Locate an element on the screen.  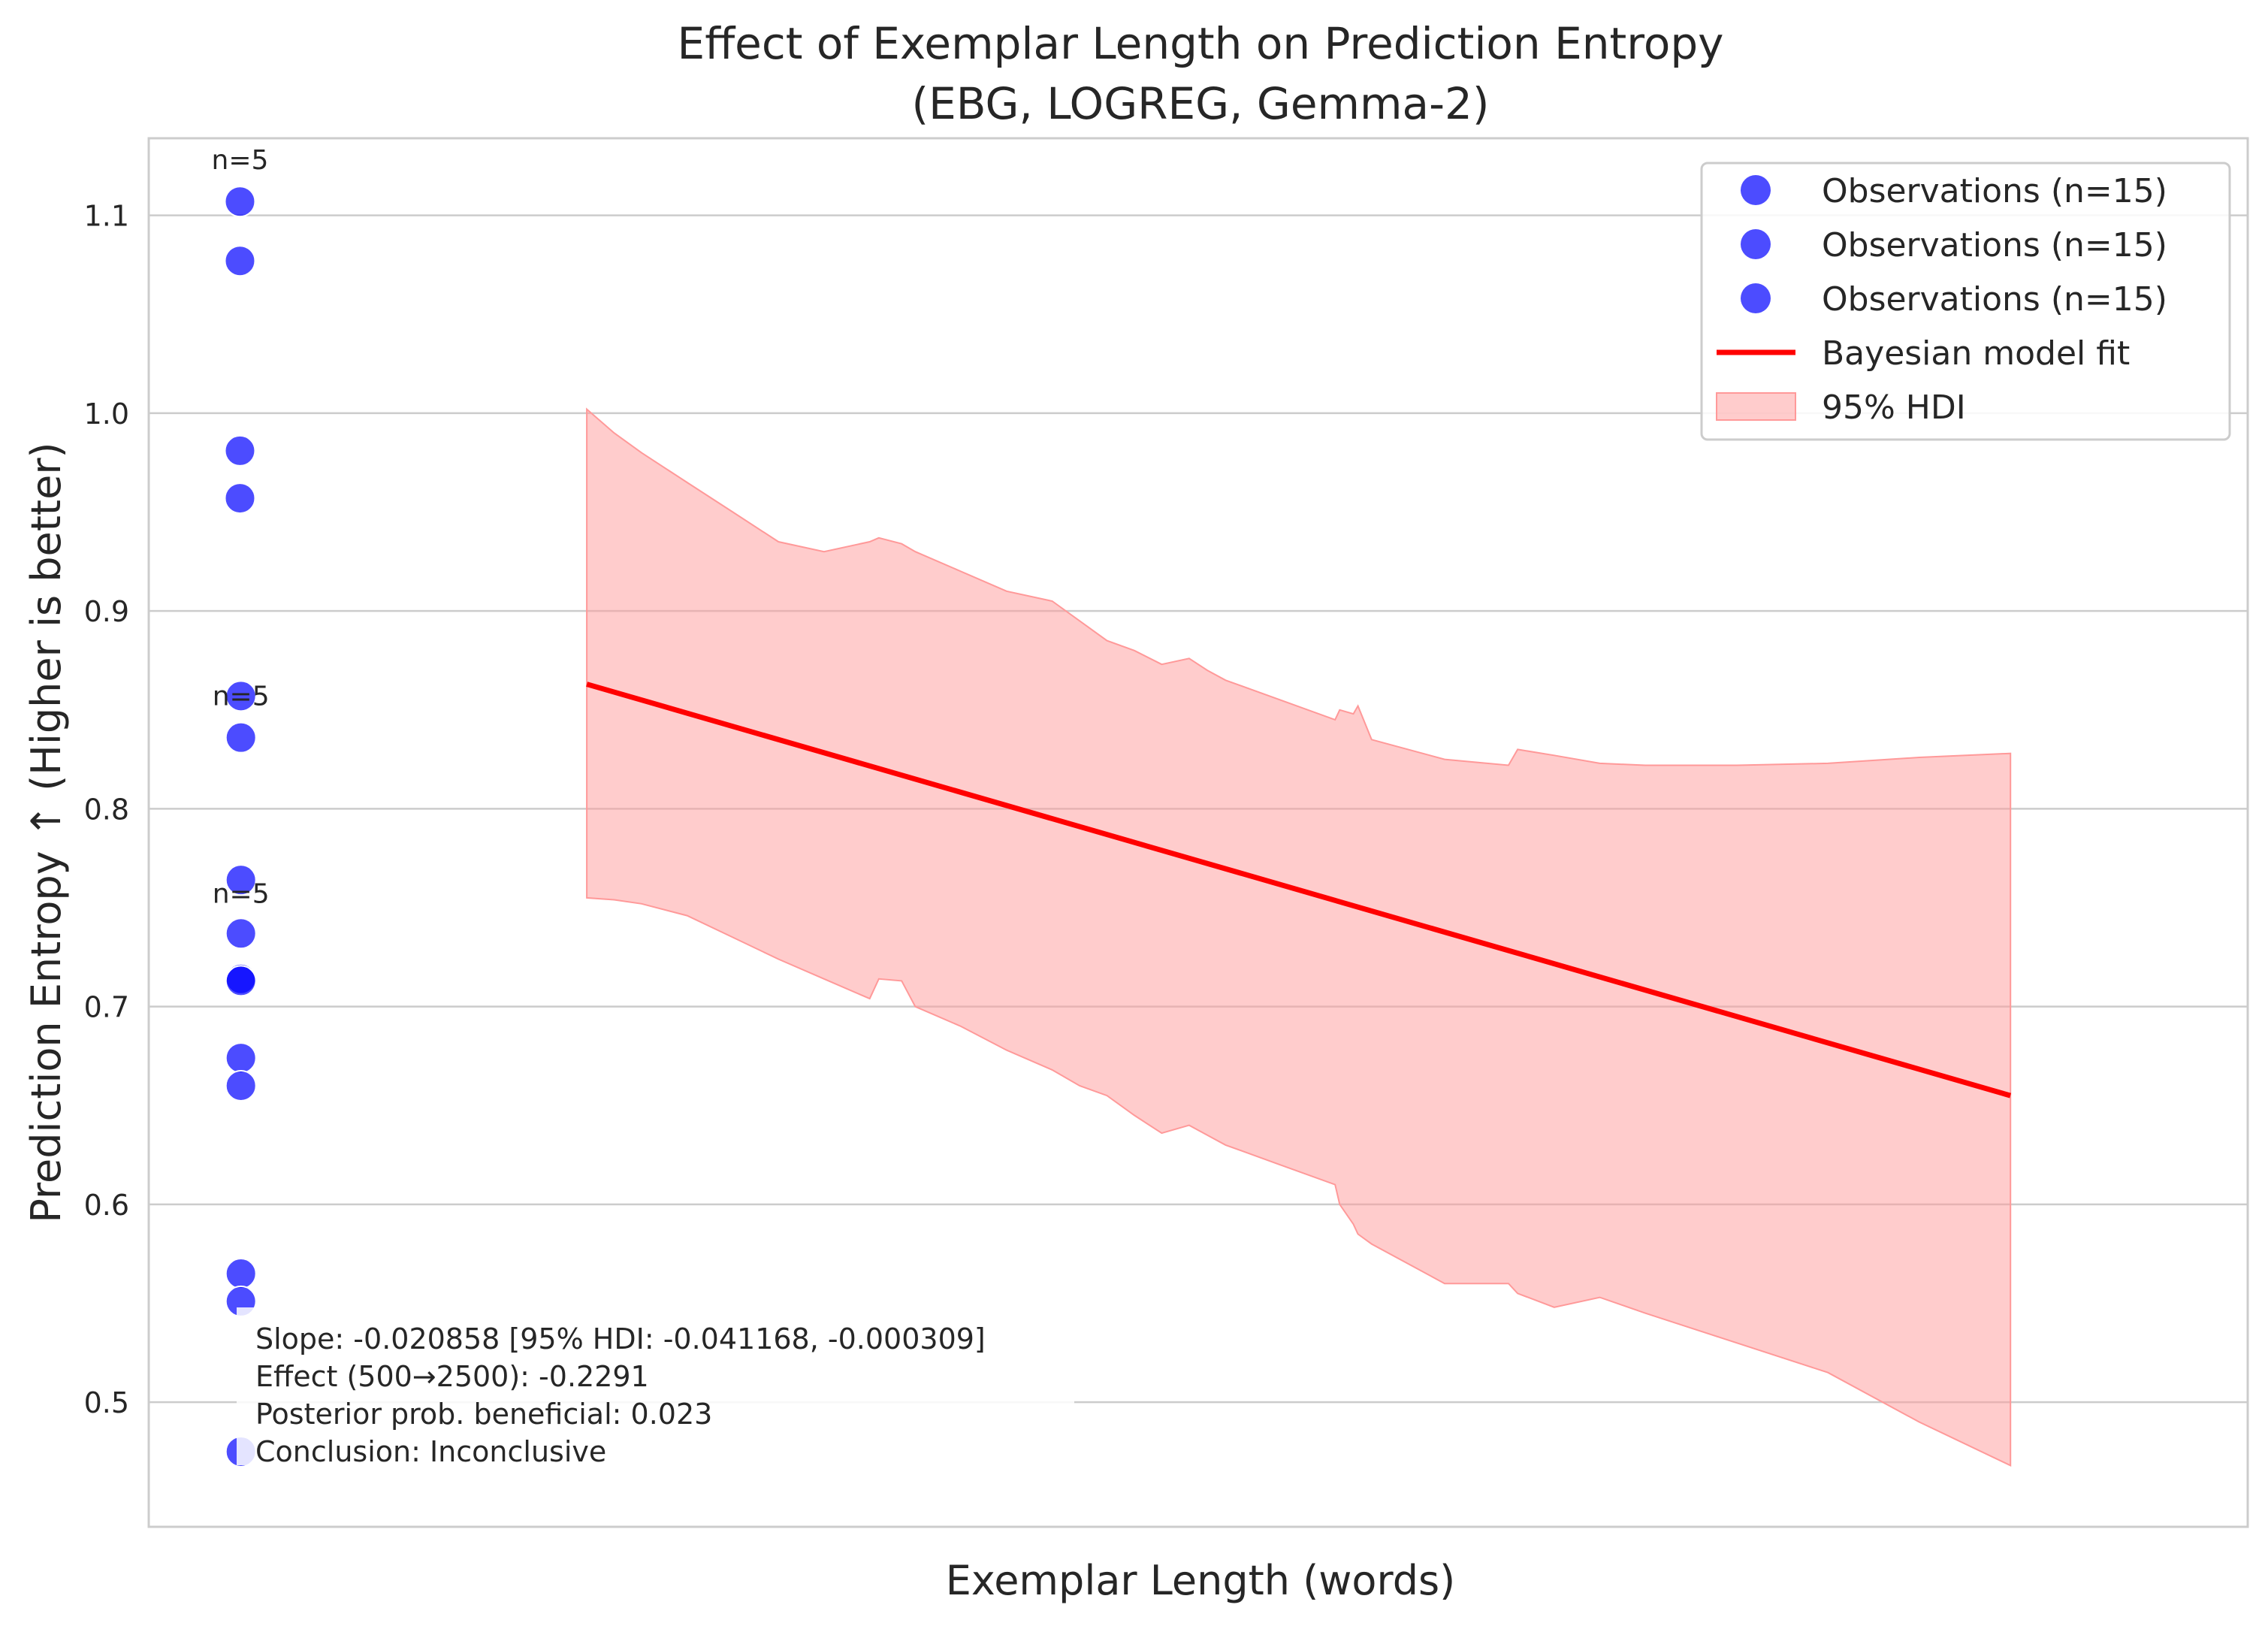
y-tick-label: 1.1 is located at coordinates (107, 216).